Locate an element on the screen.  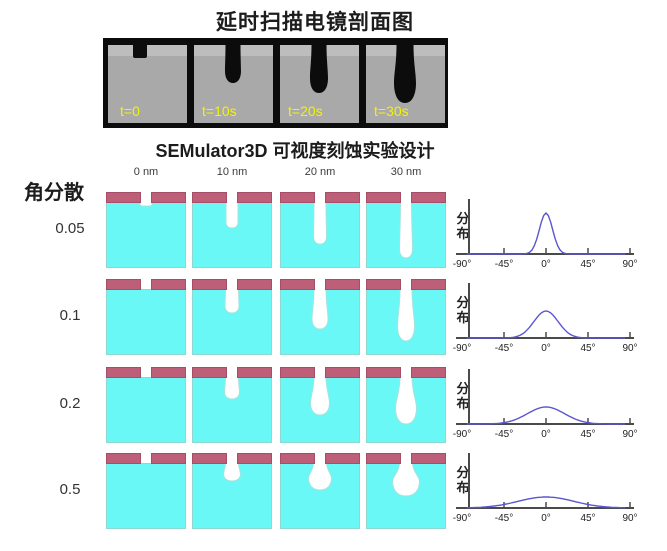
sim-panel-r3c0 is located at coordinates (146, 491).